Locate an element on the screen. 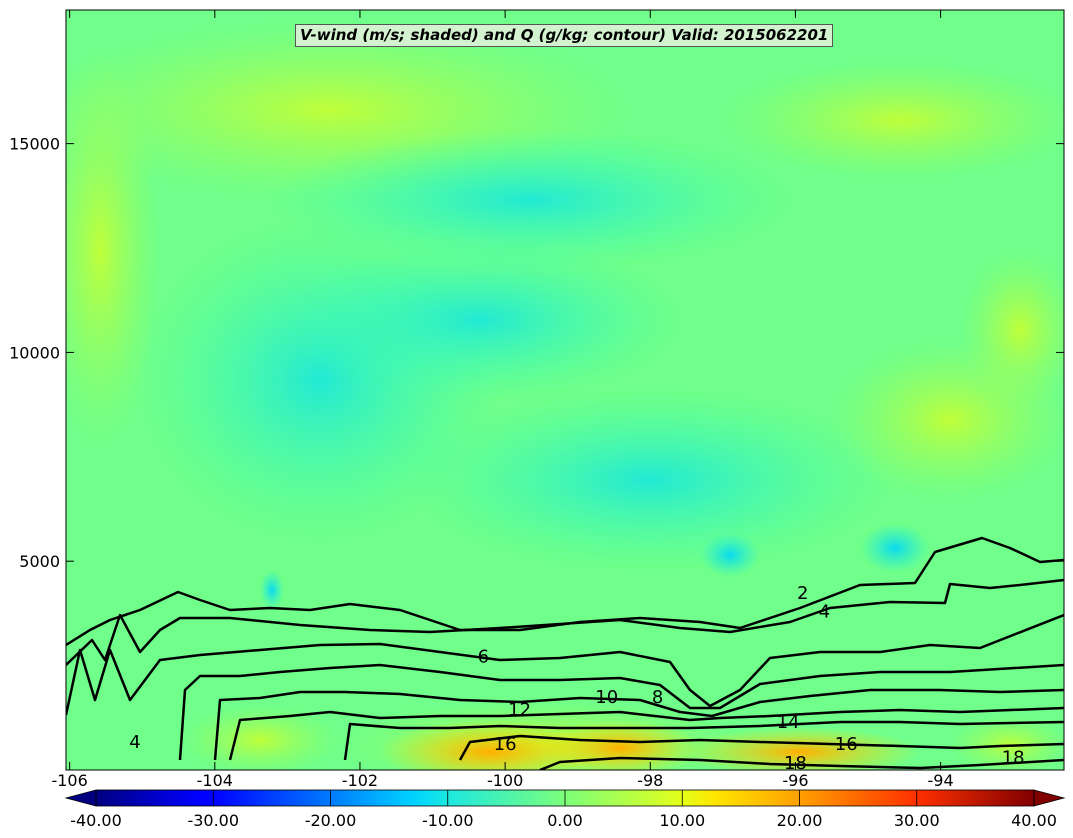  y-tick-label: 10000 is located at coordinates (34, 352).